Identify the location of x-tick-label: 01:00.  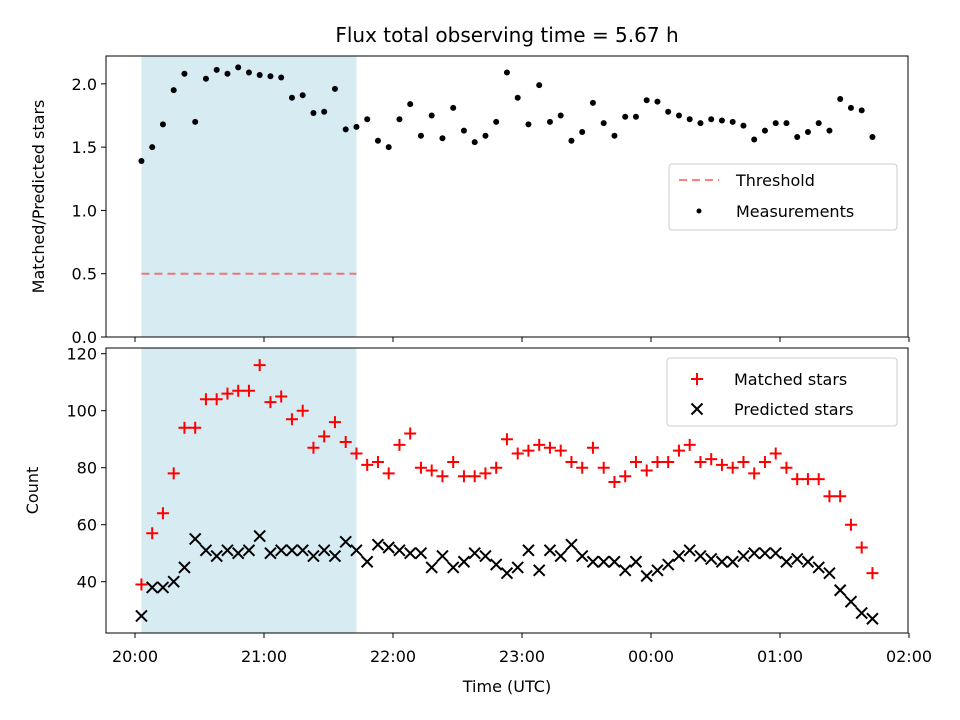
(780, 656).